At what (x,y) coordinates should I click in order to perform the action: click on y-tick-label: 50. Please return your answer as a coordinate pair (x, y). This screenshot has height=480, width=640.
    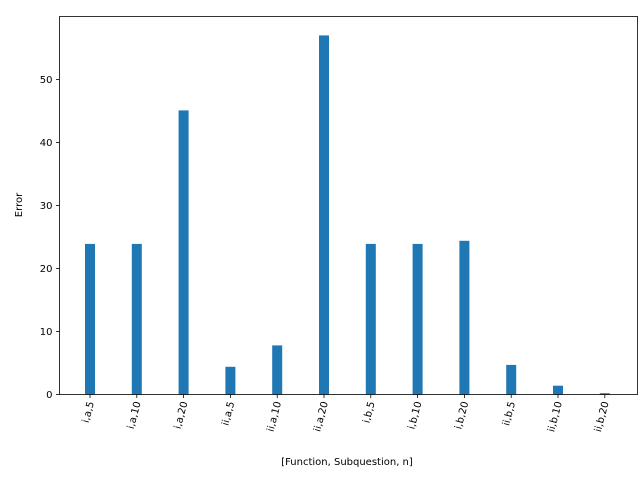
    Looking at the image, I should click on (46, 80).